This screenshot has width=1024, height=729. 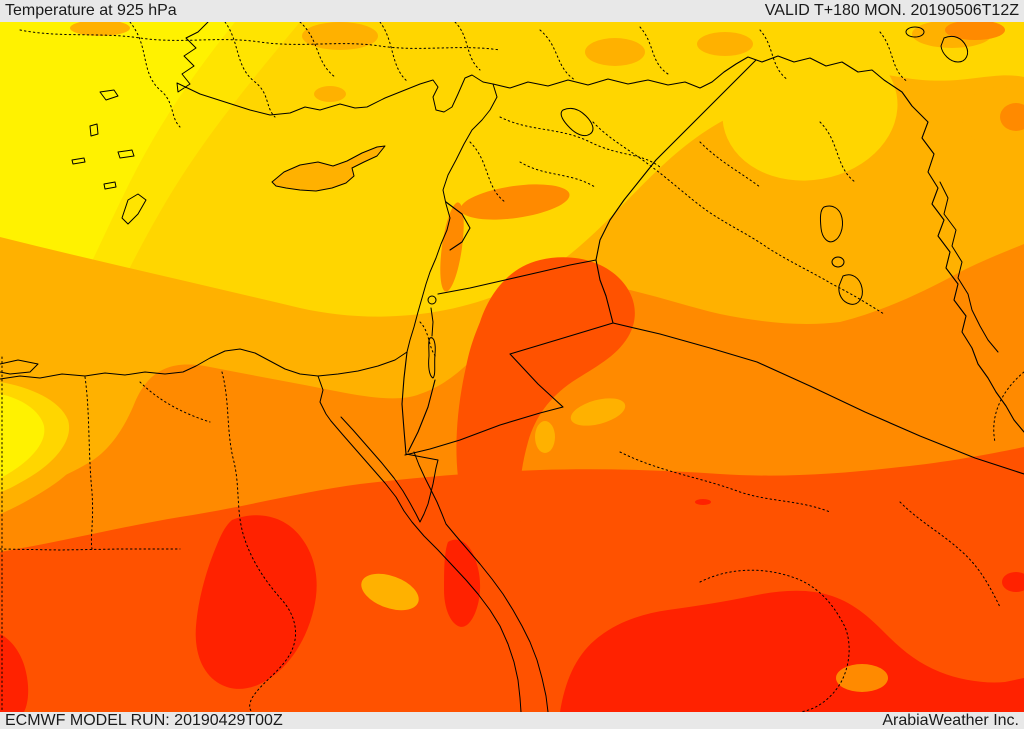 I want to click on border-lebanon, so click(x=458, y=226).